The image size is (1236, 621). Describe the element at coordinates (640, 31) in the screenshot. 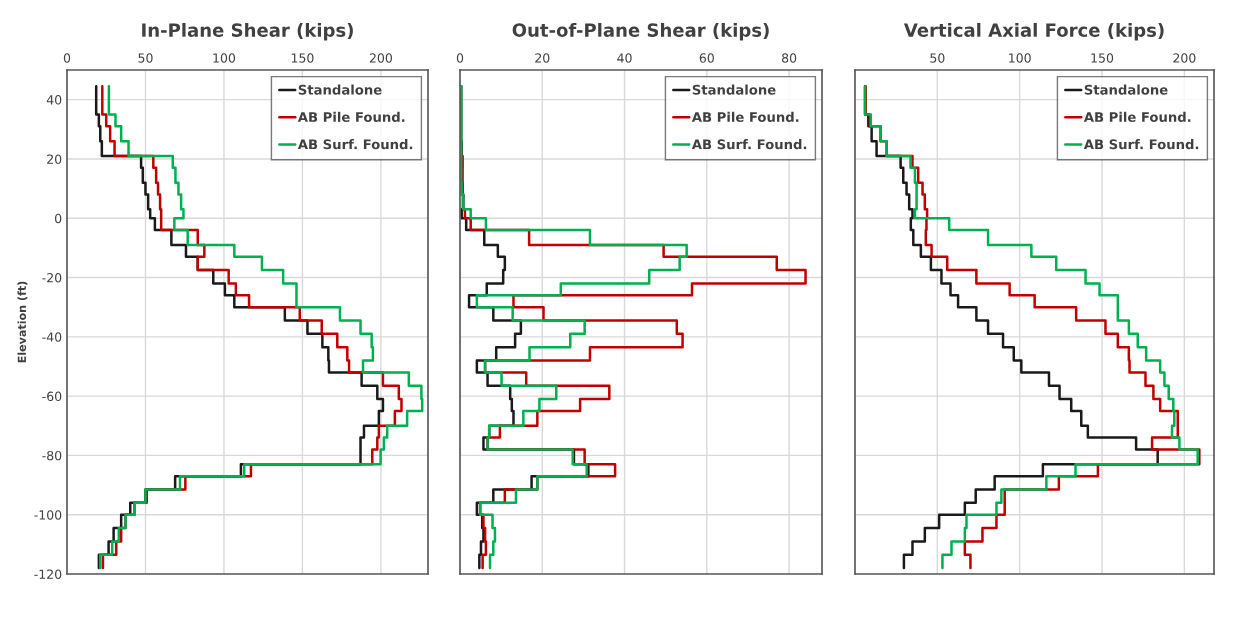

I see `chart-title: Out-of-Plane Shear (kips)` at that location.